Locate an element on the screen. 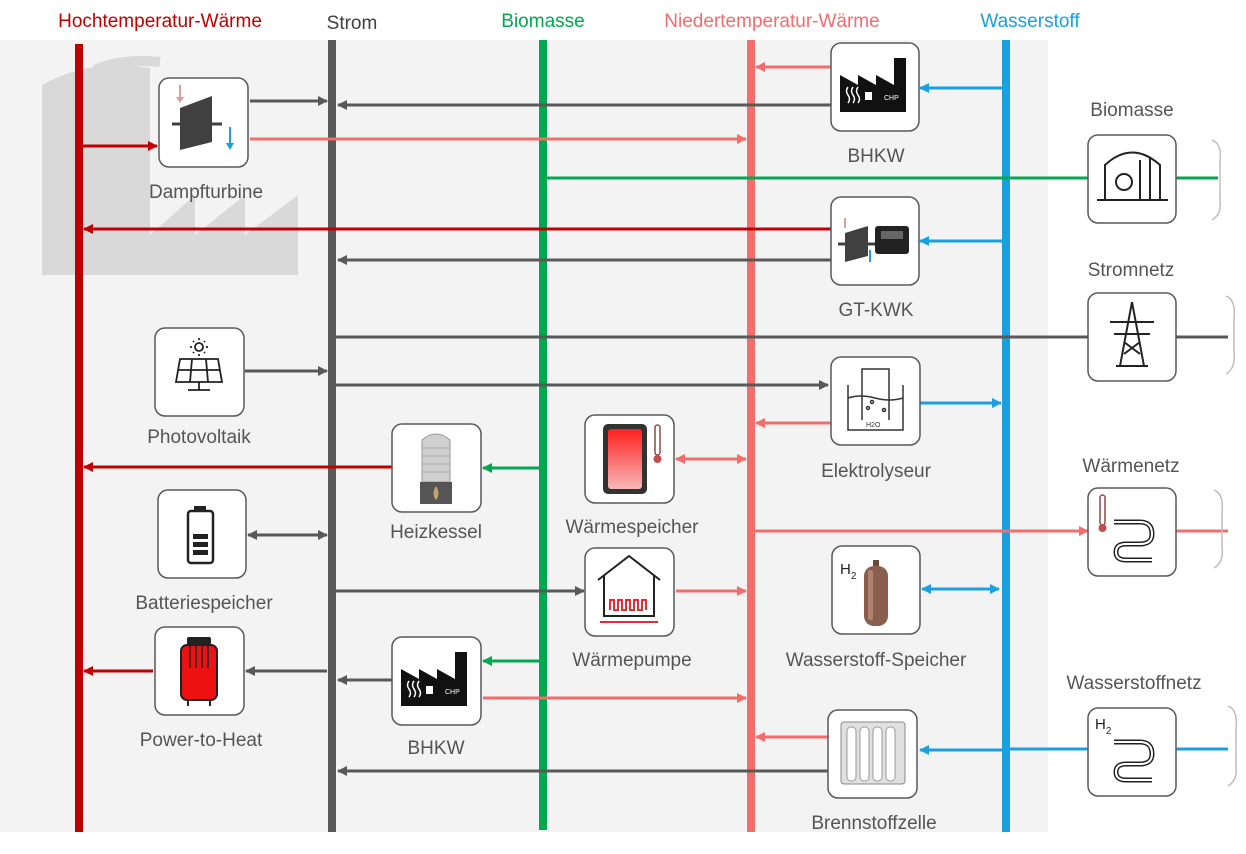 This screenshot has width=1246, height=854. waermepumpe-box is located at coordinates (629, 592).